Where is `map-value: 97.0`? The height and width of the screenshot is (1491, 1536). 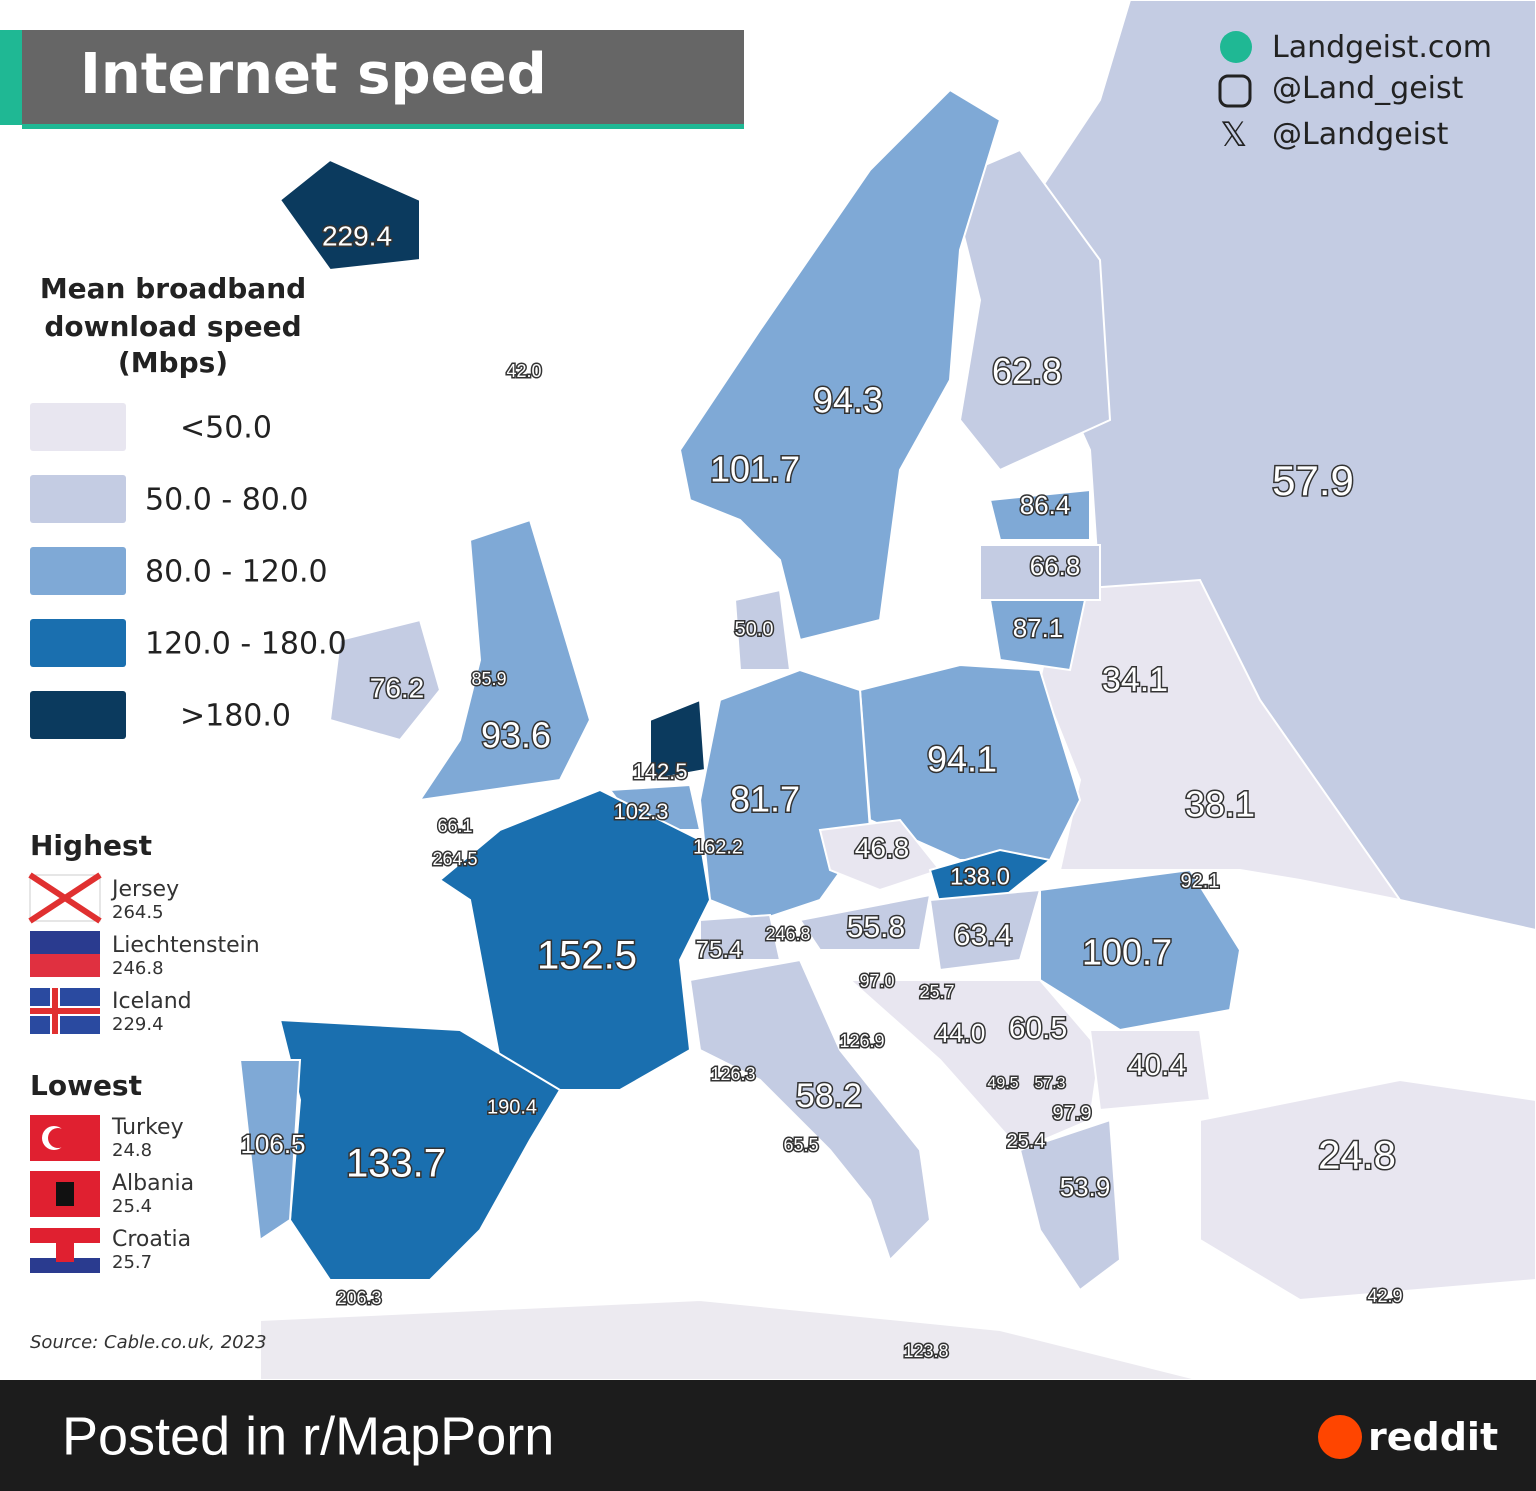 map-value: 97.0 is located at coordinates (876, 981).